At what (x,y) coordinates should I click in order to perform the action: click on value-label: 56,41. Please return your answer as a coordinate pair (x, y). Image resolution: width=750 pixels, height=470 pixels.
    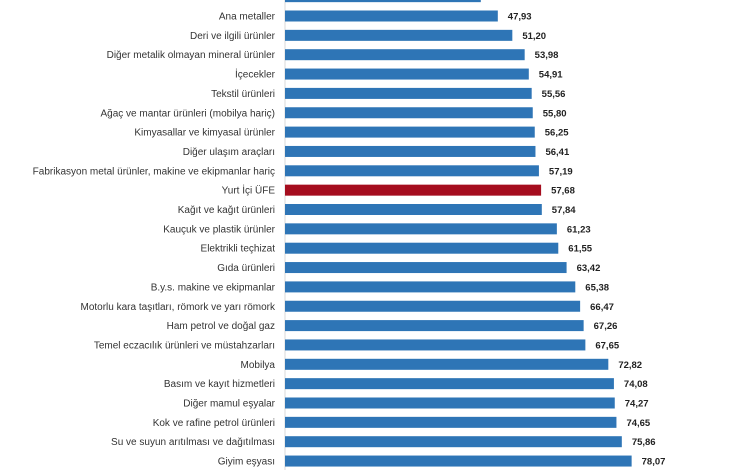
    Looking at the image, I should click on (557, 152).